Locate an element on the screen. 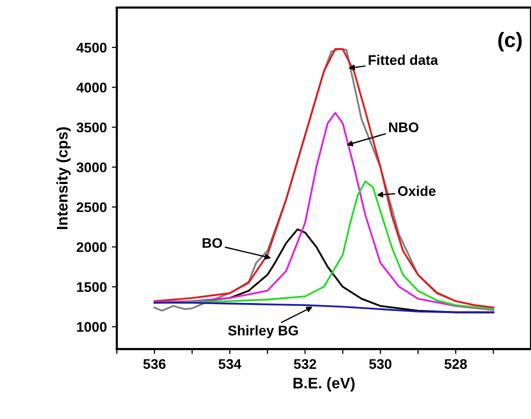  y-tick-label: 1500 is located at coordinates (92, 287).